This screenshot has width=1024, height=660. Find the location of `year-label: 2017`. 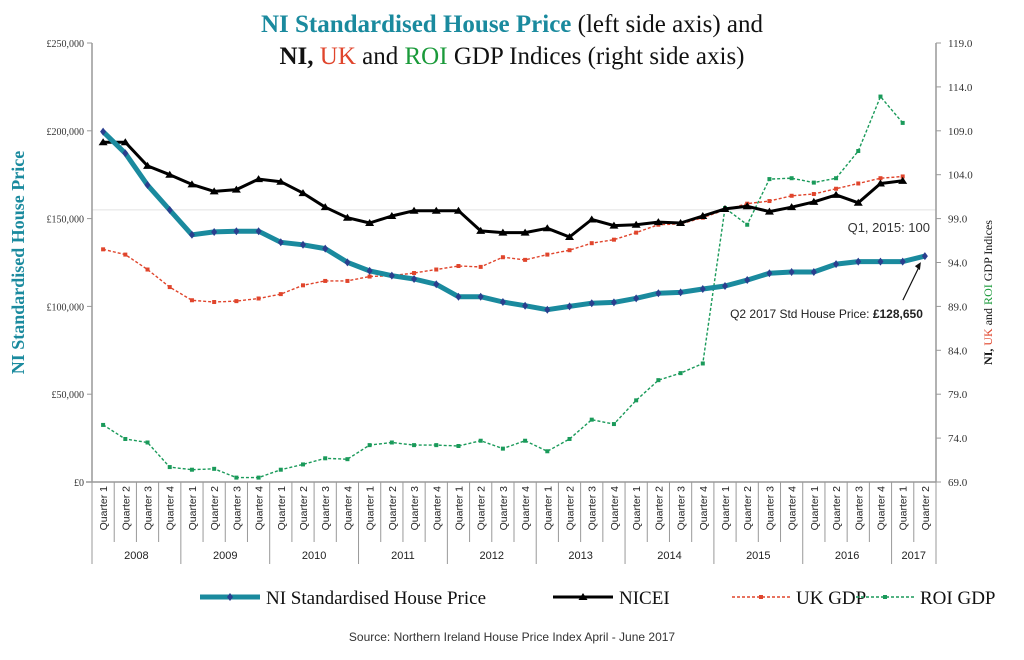

year-label: 2017 is located at coordinates (914, 556).